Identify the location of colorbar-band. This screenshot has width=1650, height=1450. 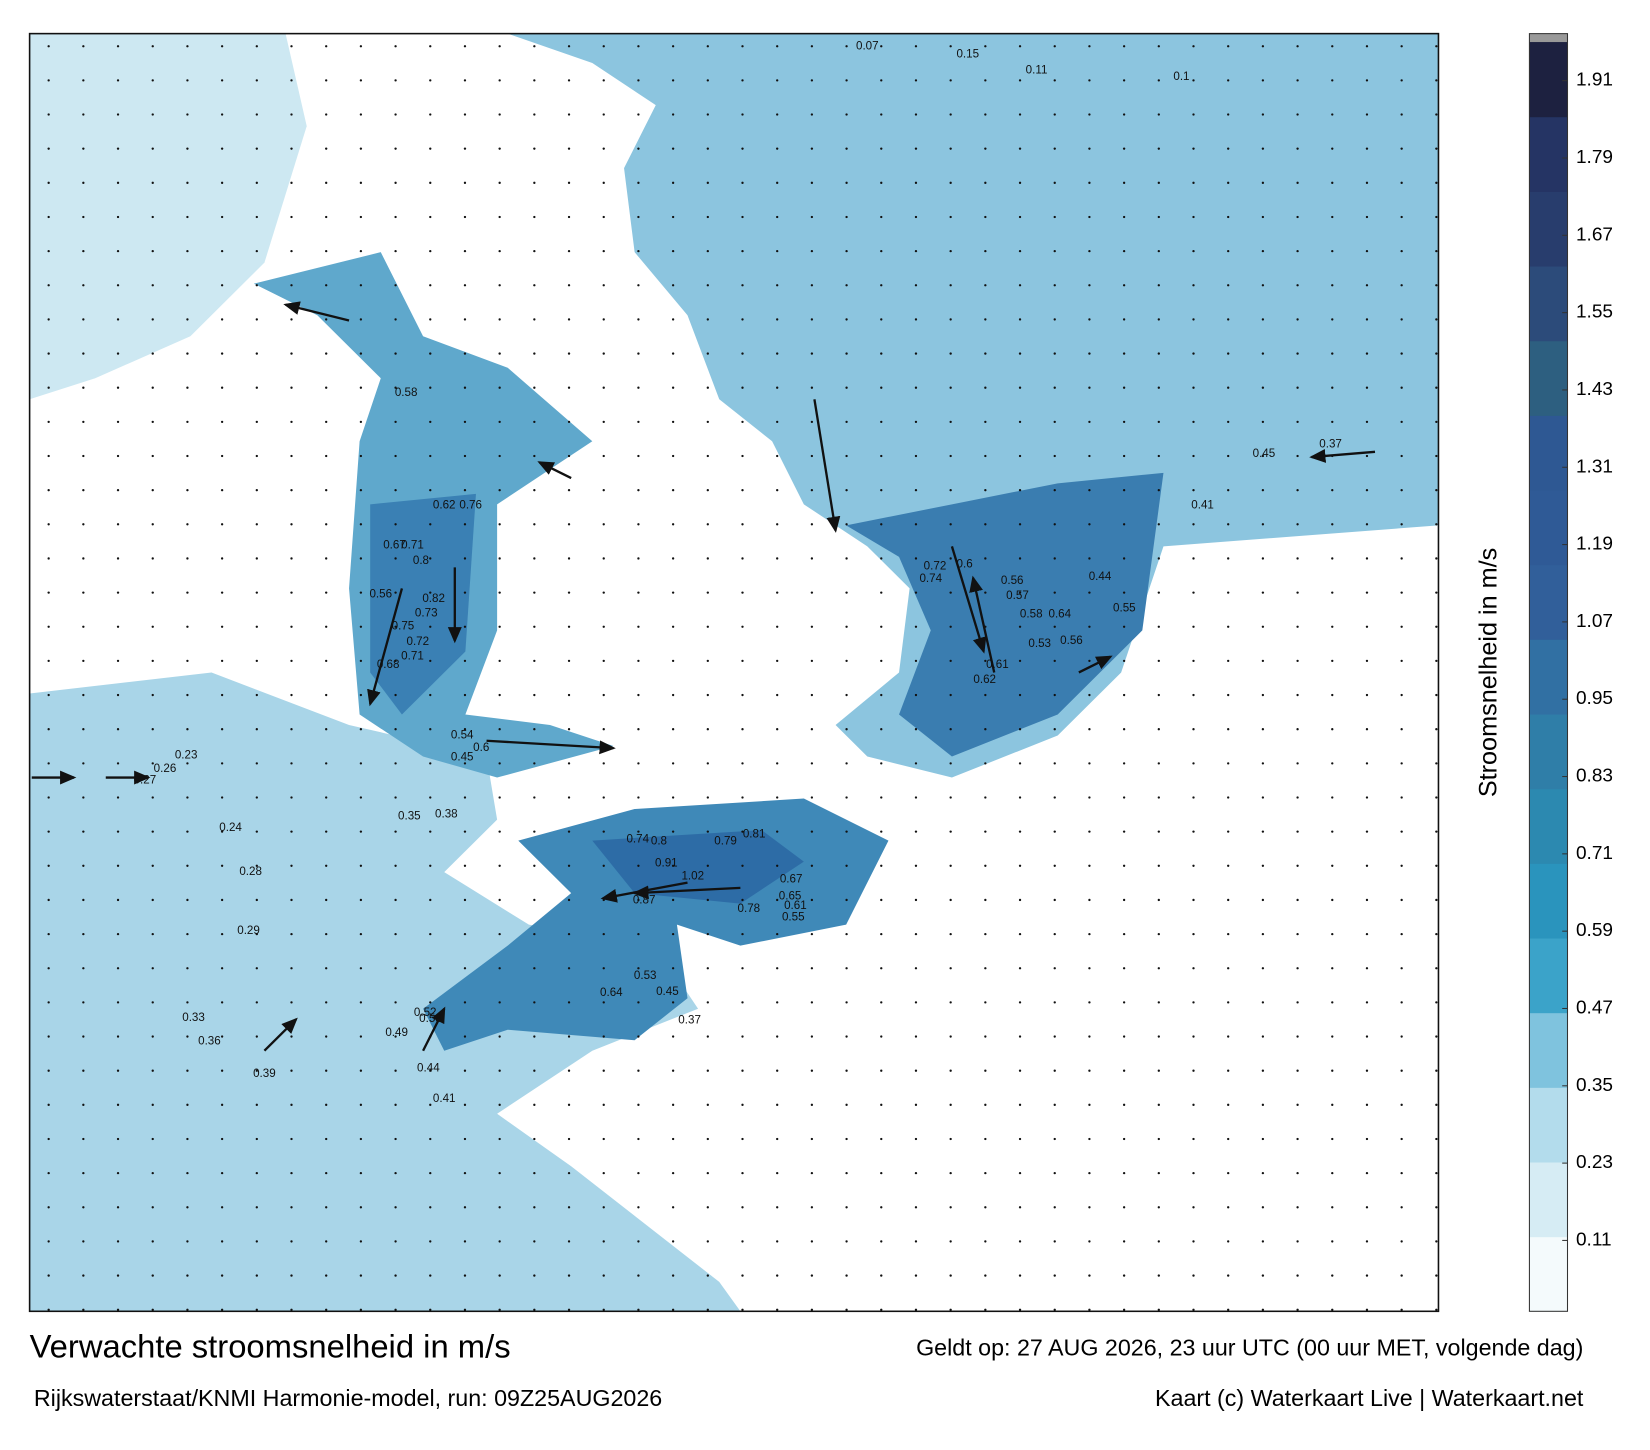
(1548, 453).